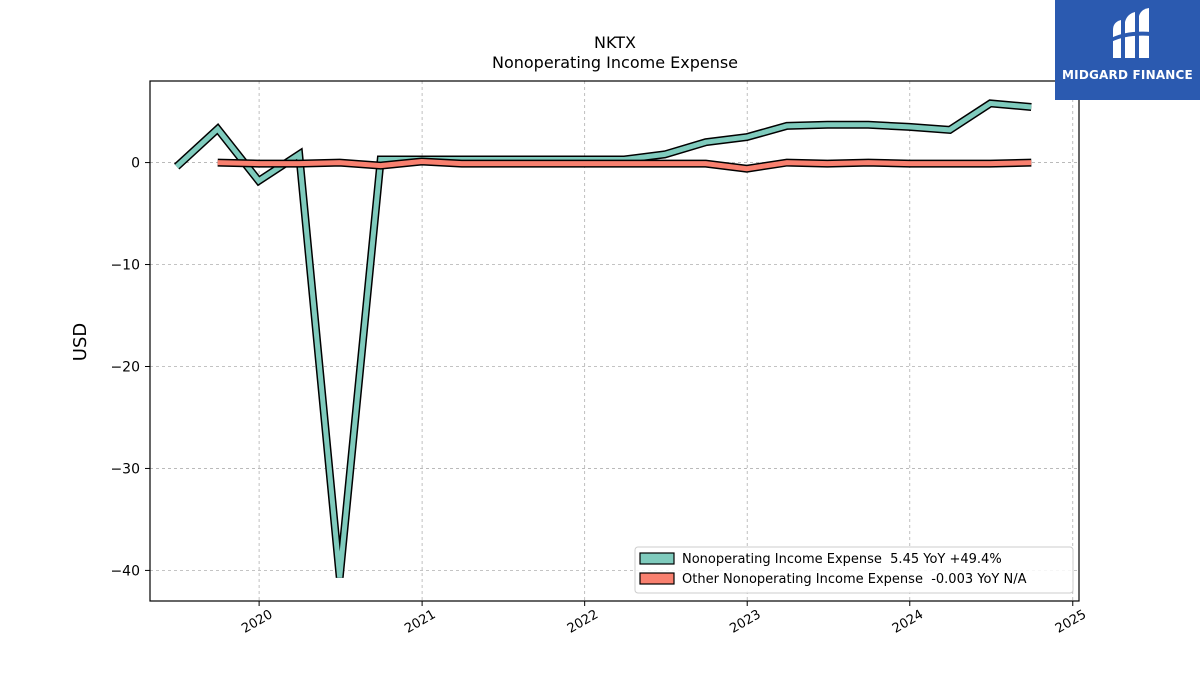 Image resolution: width=1200 pixels, height=675 pixels. Describe the element at coordinates (257, 622) in the screenshot. I see `x-tick-label-2020: 2020` at that location.